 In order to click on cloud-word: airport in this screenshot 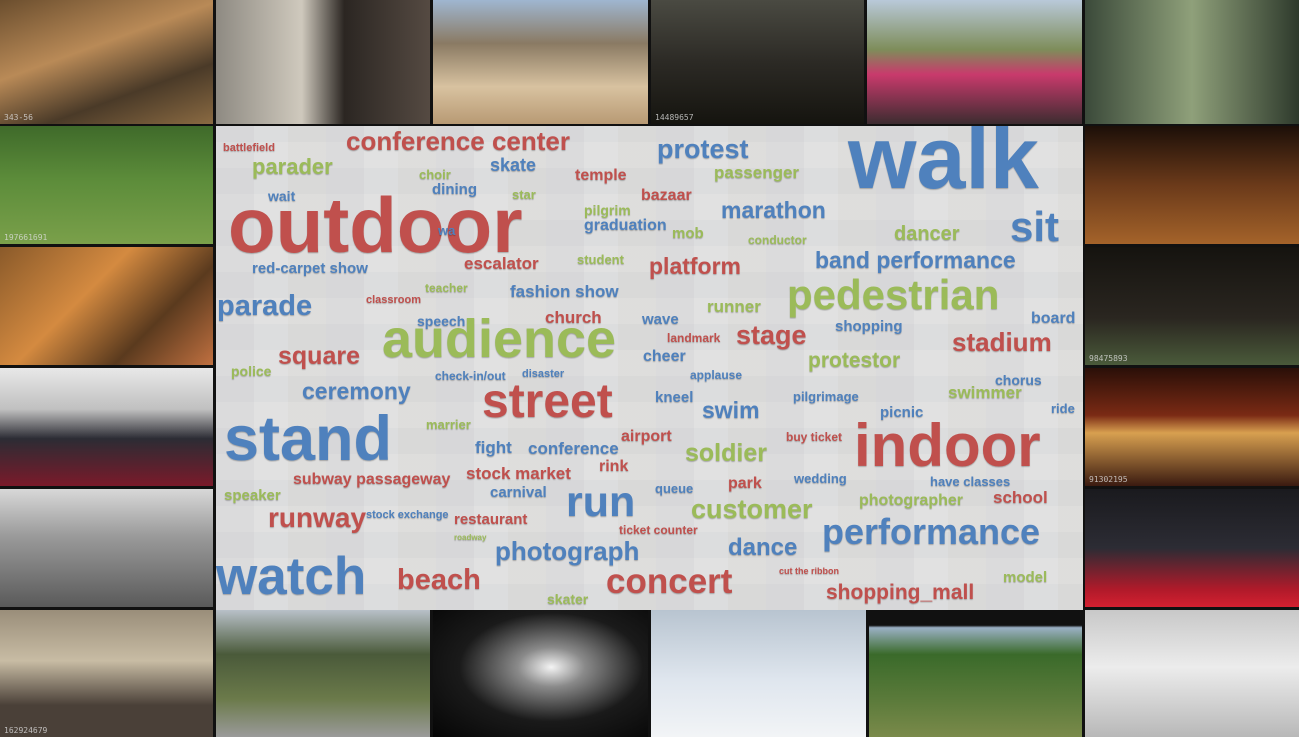, I will do `click(646, 436)`.